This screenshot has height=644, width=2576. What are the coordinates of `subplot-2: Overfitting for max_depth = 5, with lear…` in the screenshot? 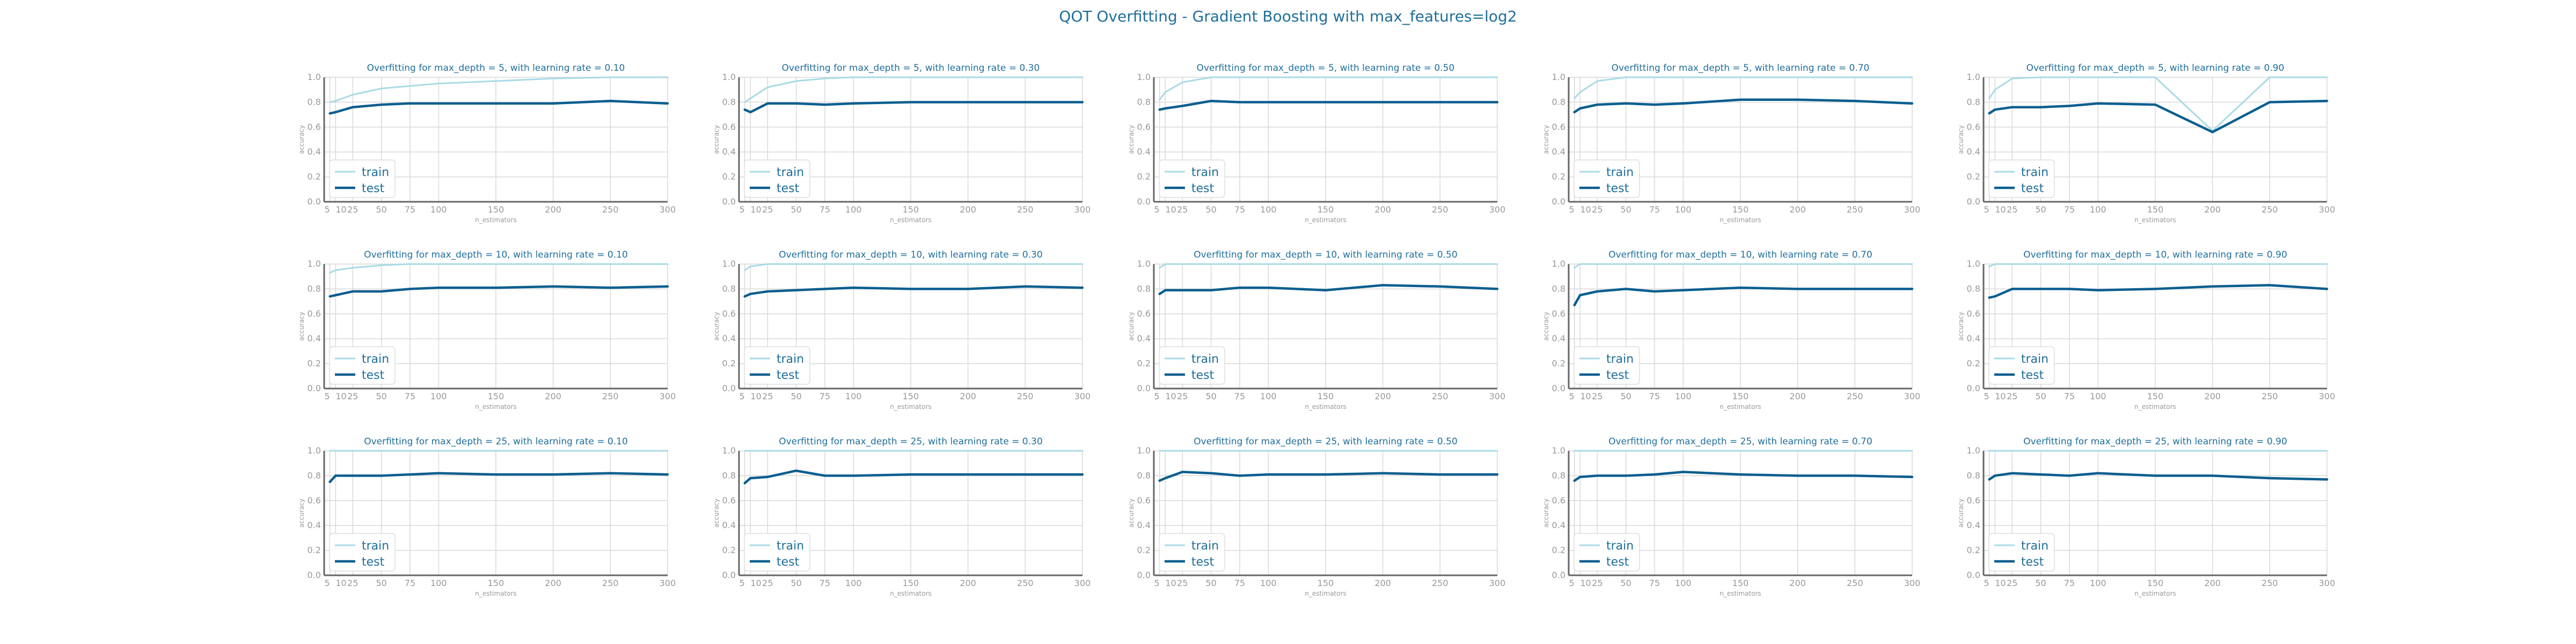 It's located at (902, 143).